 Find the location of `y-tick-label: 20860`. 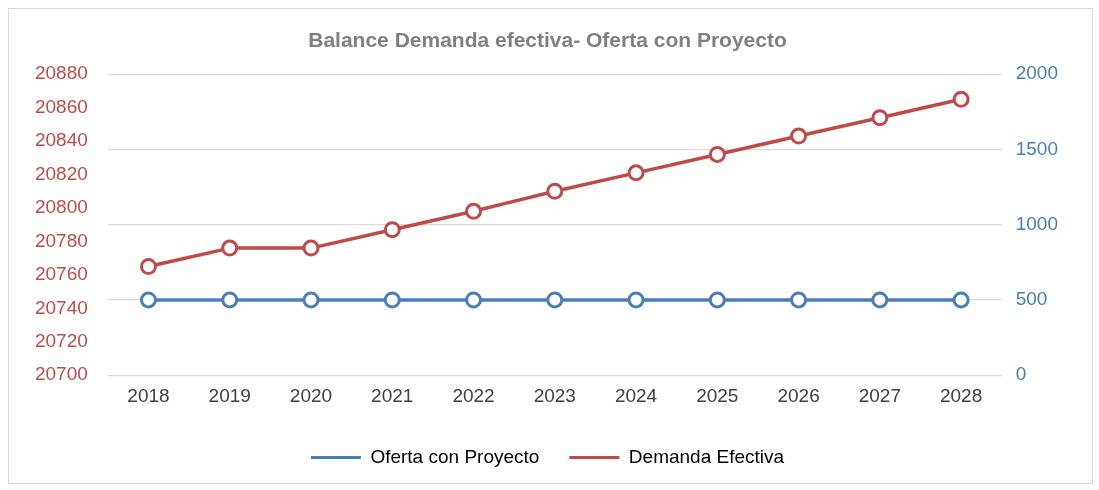

y-tick-label: 20860 is located at coordinates (61, 106).